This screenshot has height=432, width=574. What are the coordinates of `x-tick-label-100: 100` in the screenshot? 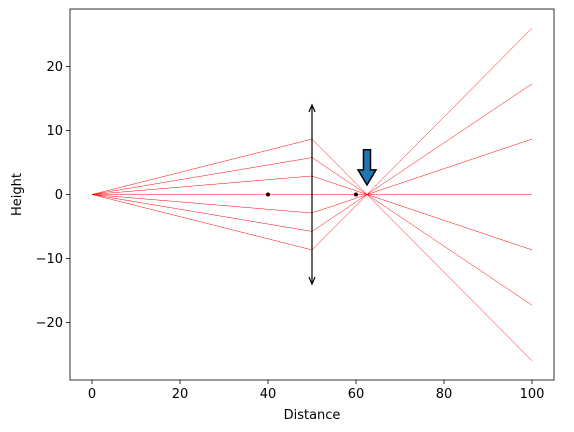 It's located at (532, 394).